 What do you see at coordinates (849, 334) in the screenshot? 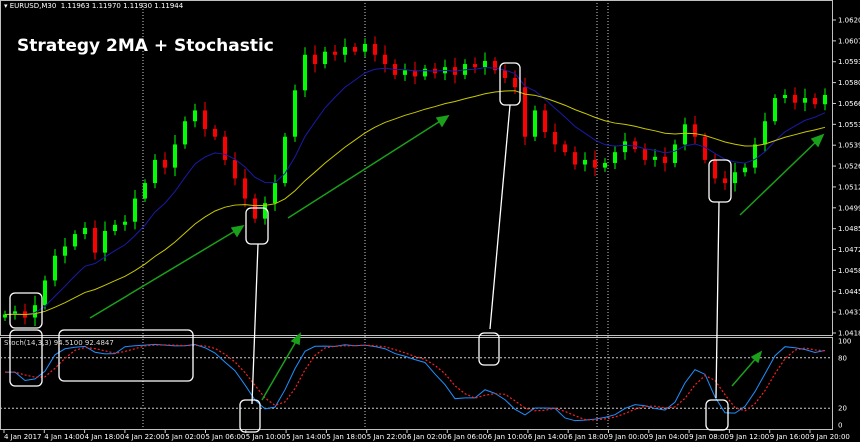
I see `price-tick-label: 1.04180` at bounding box center [849, 334].